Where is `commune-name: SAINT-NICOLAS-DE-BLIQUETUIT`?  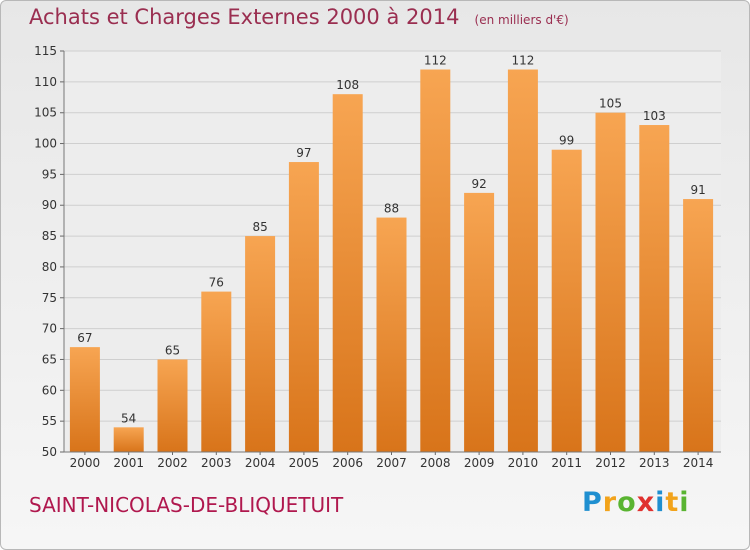
commune-name: SAINT-NICOLAS-DE-BLIQUETUIT is located at coordinates (186, 505).